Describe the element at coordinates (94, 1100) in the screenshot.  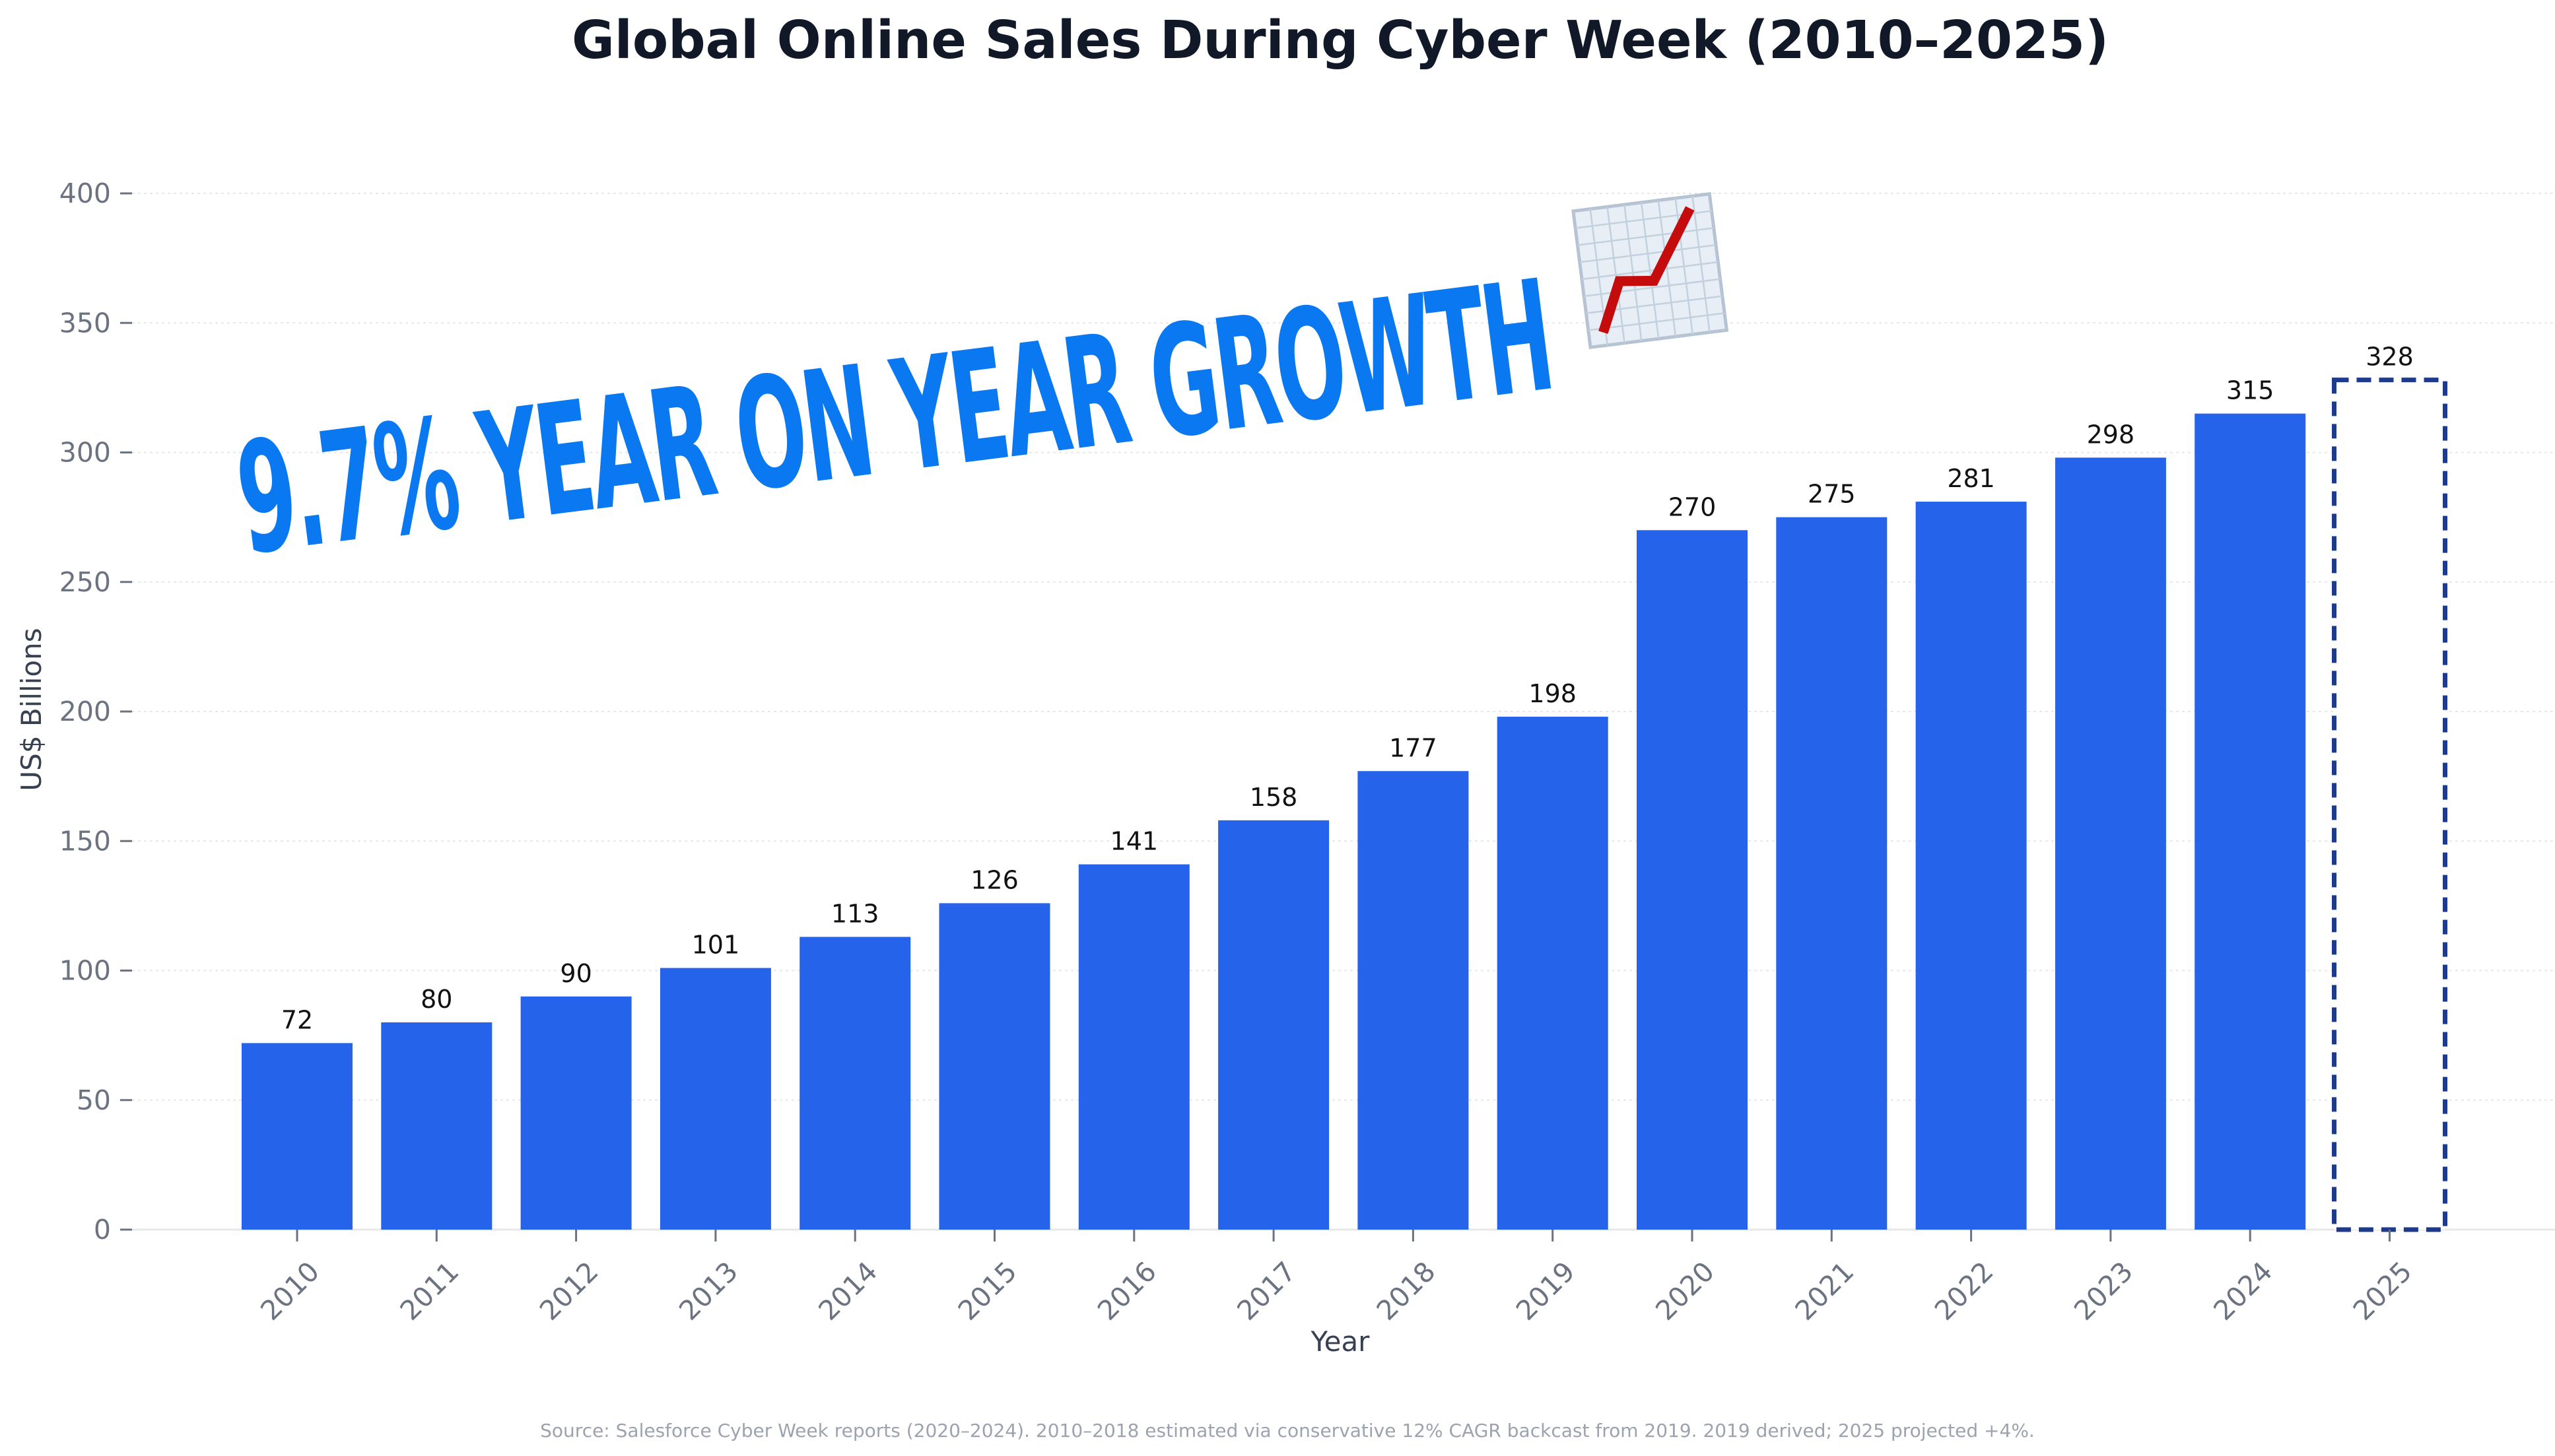
I see `y-tick-label: 50` at that location.